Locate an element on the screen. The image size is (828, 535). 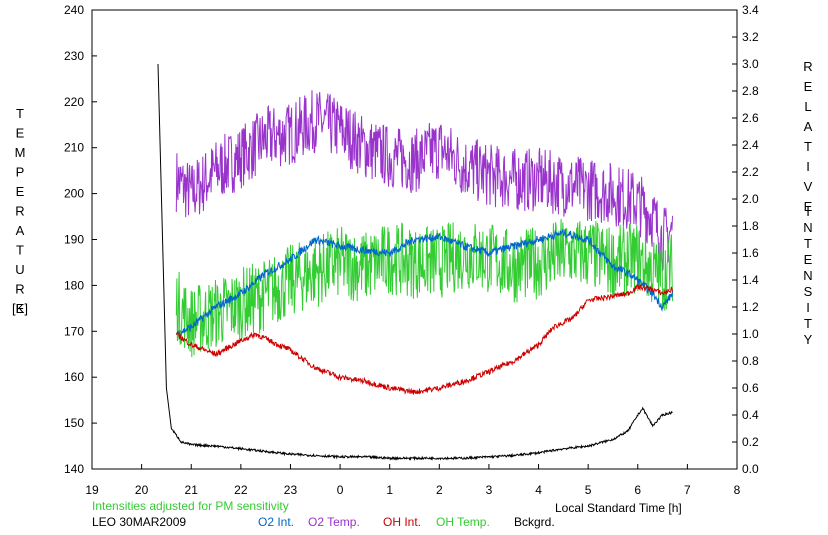
x-tick-label: 7 is located at coordinates (687, 490).